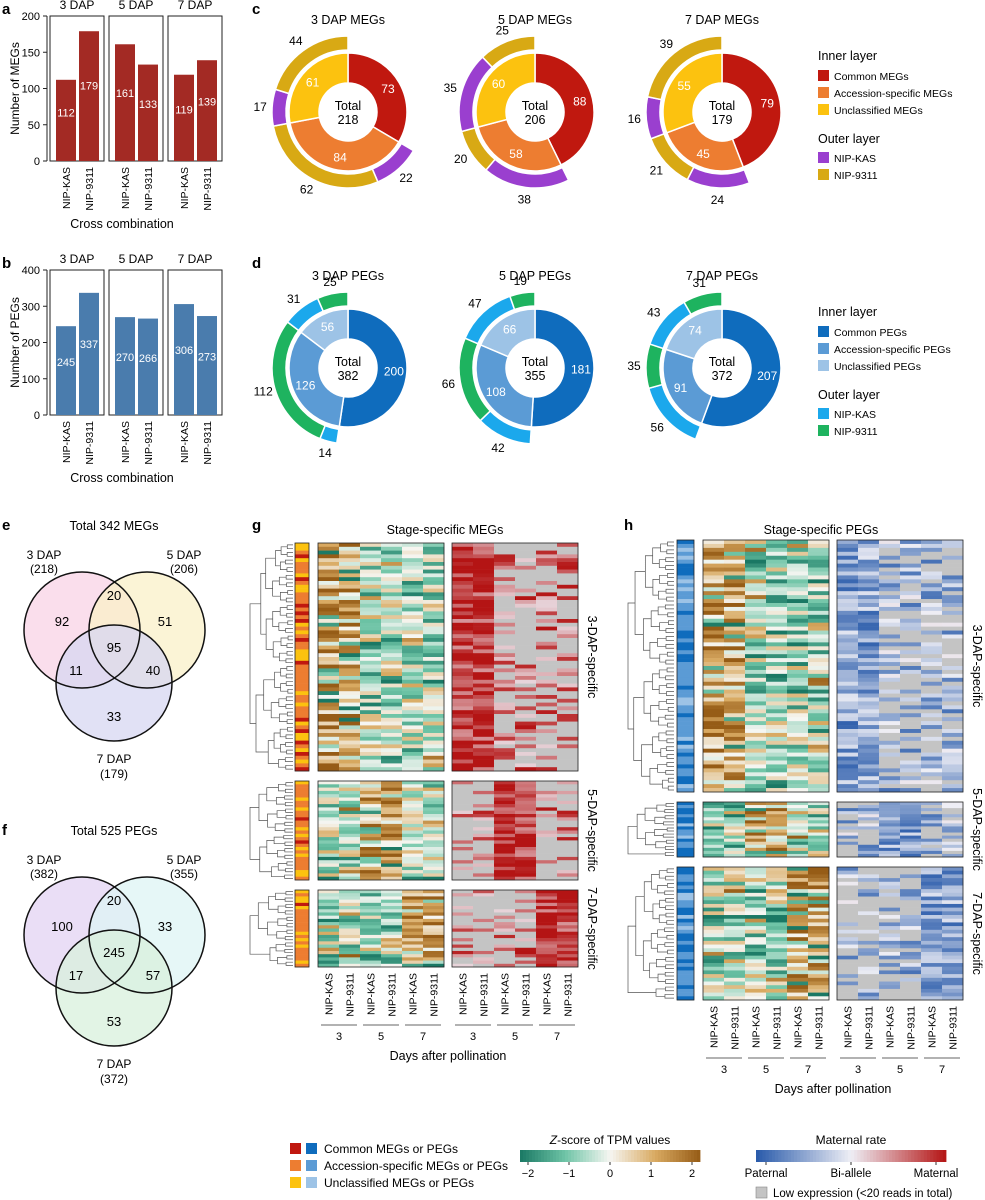  Describe the element at coordinates (684, 86) in the screenshot. I see `donut-inner-label: 55` at that location.